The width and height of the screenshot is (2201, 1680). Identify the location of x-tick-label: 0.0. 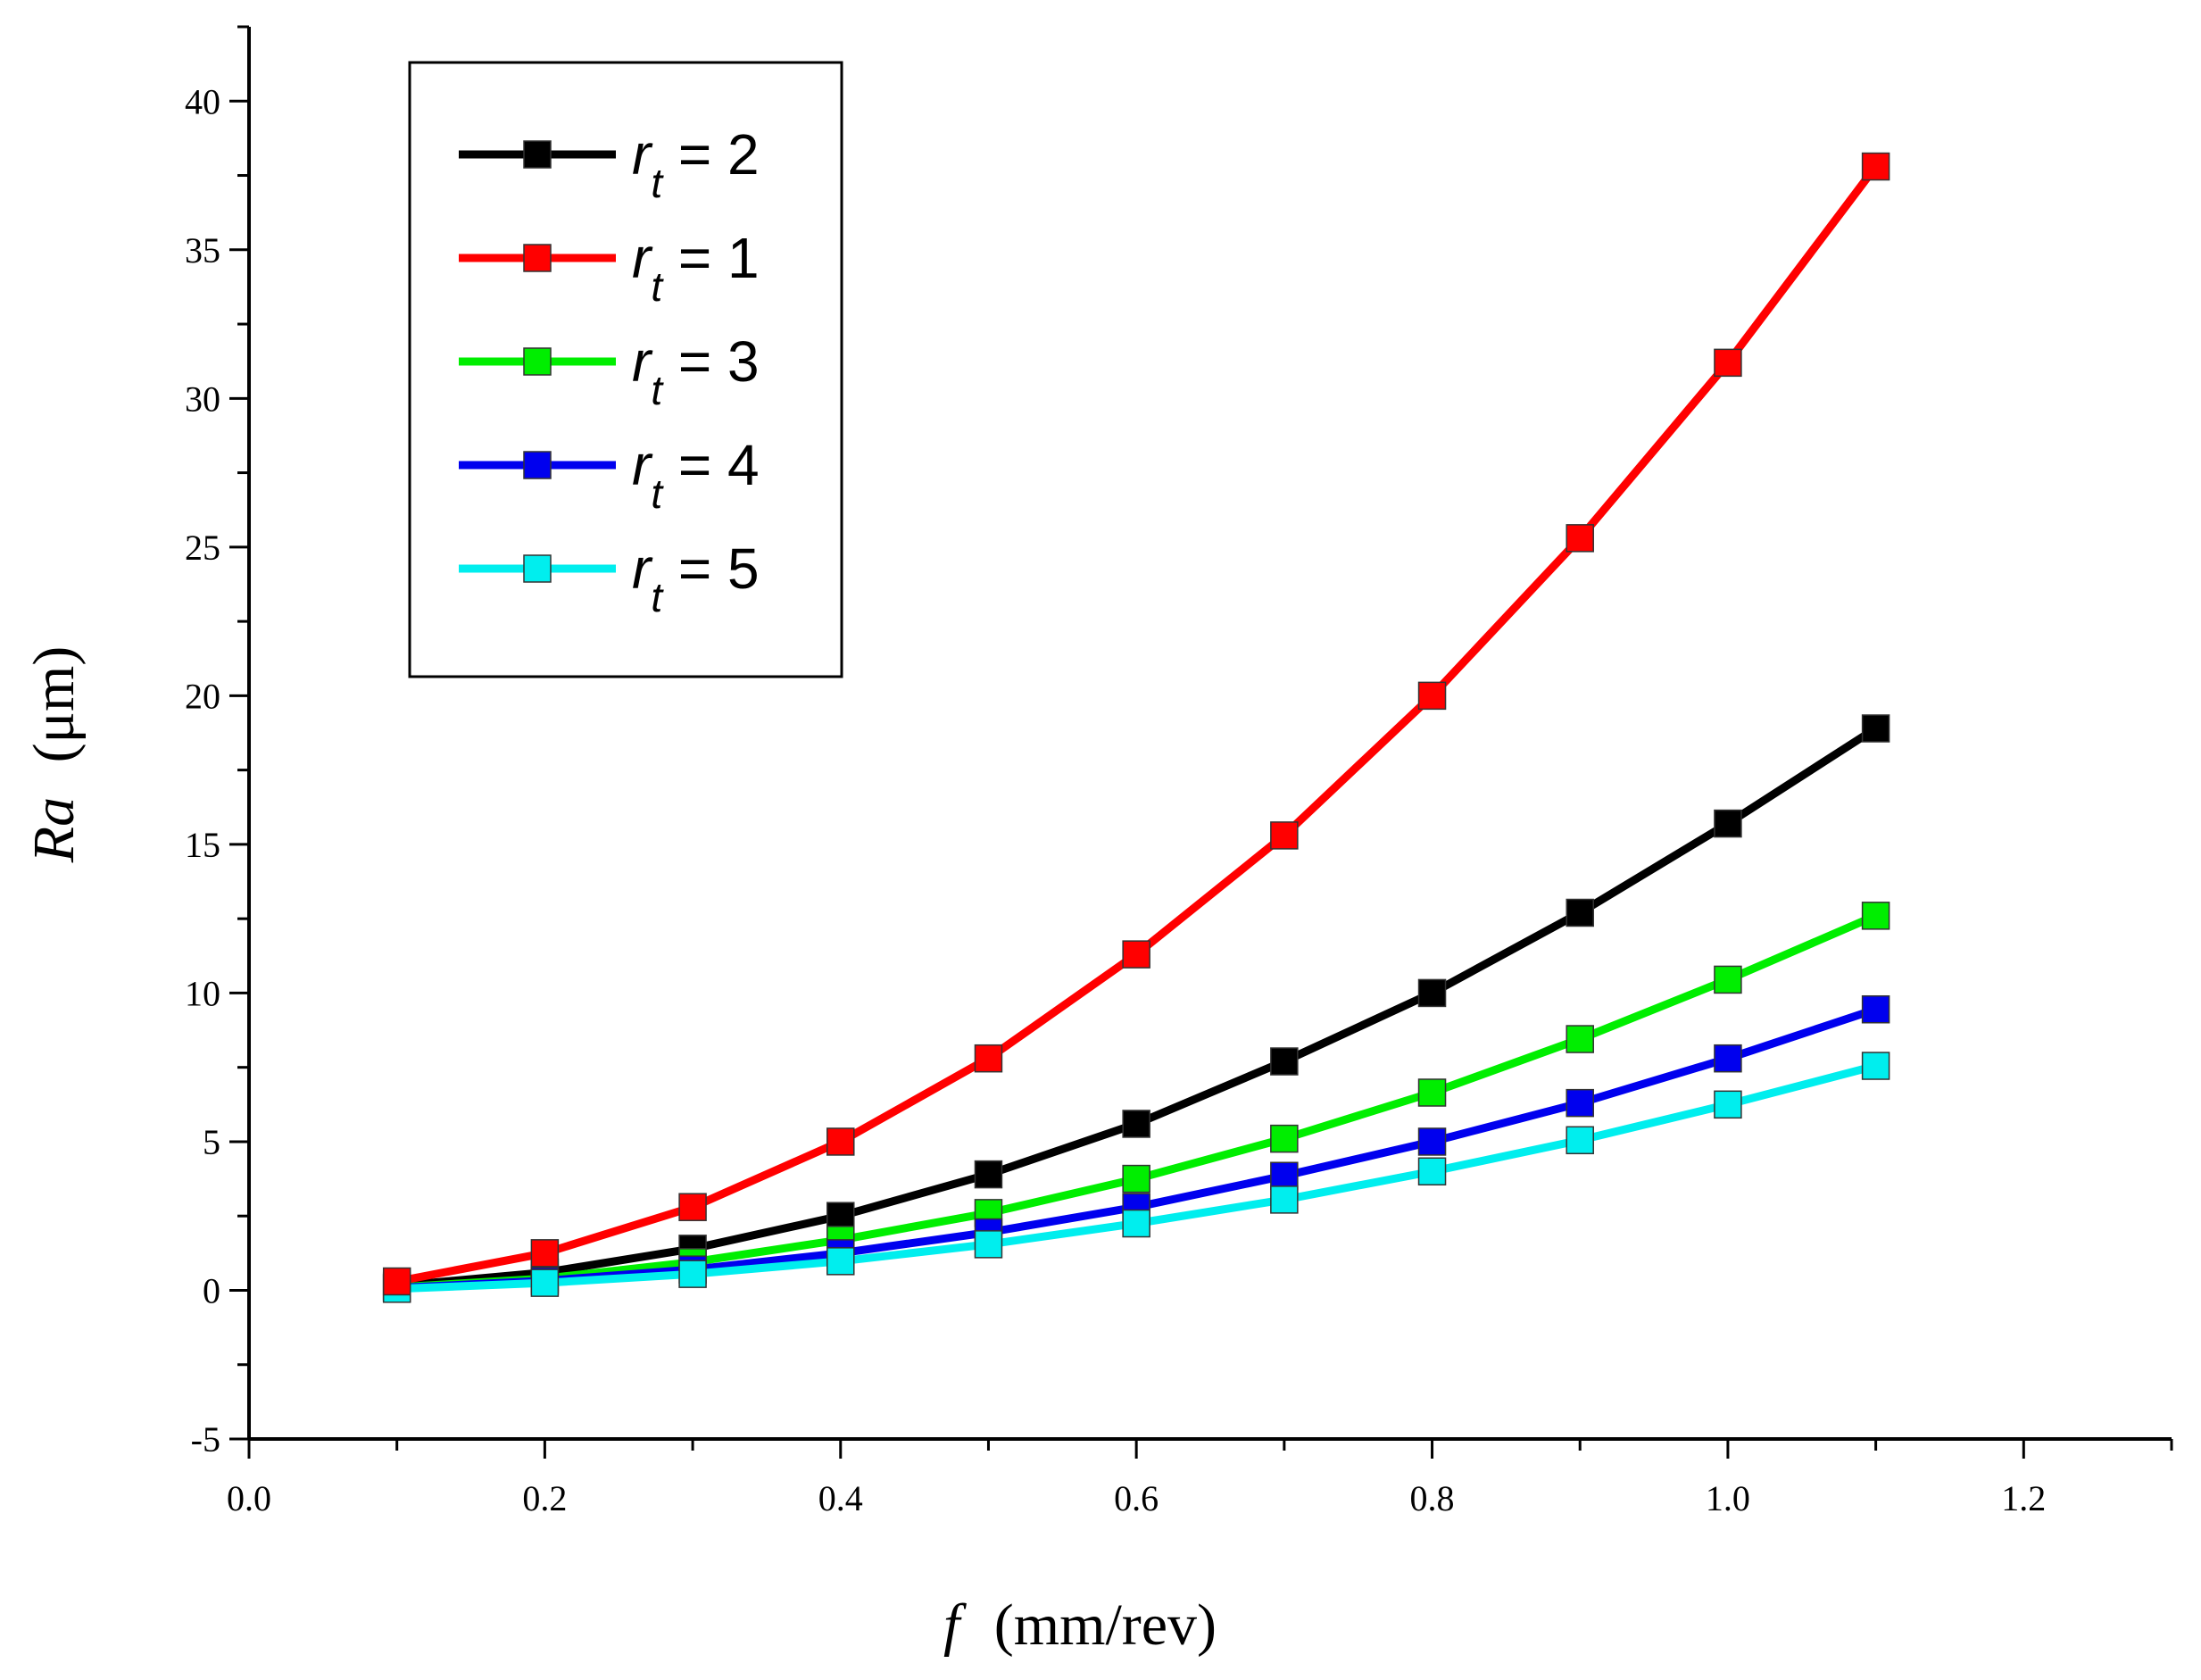
(249, 1498).